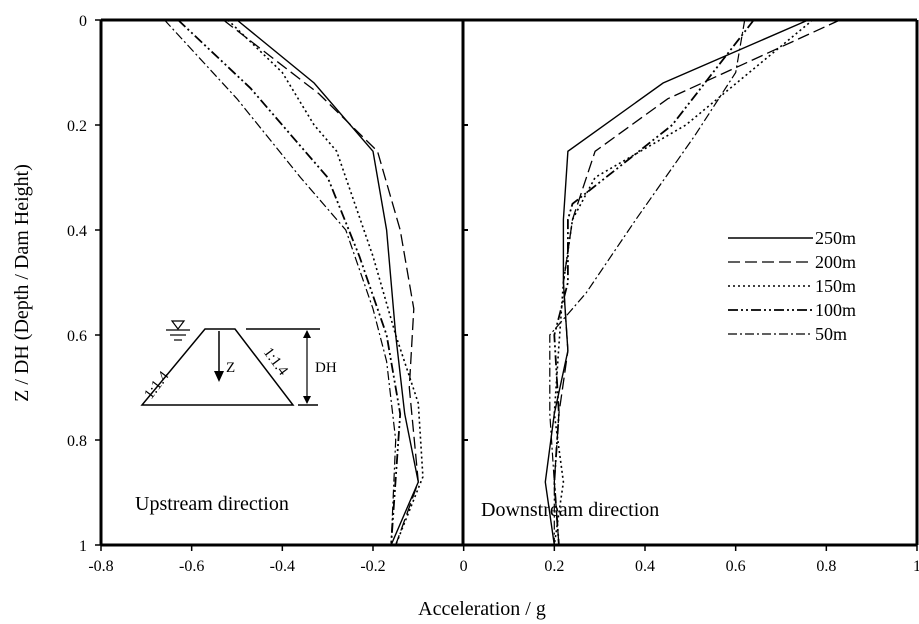 The height and width of the screenshot is (624, 919). What do you see at coordinates (835, 262) in the screenshot?
I see `legend-label: 200m` at bounding box center [835, 262].